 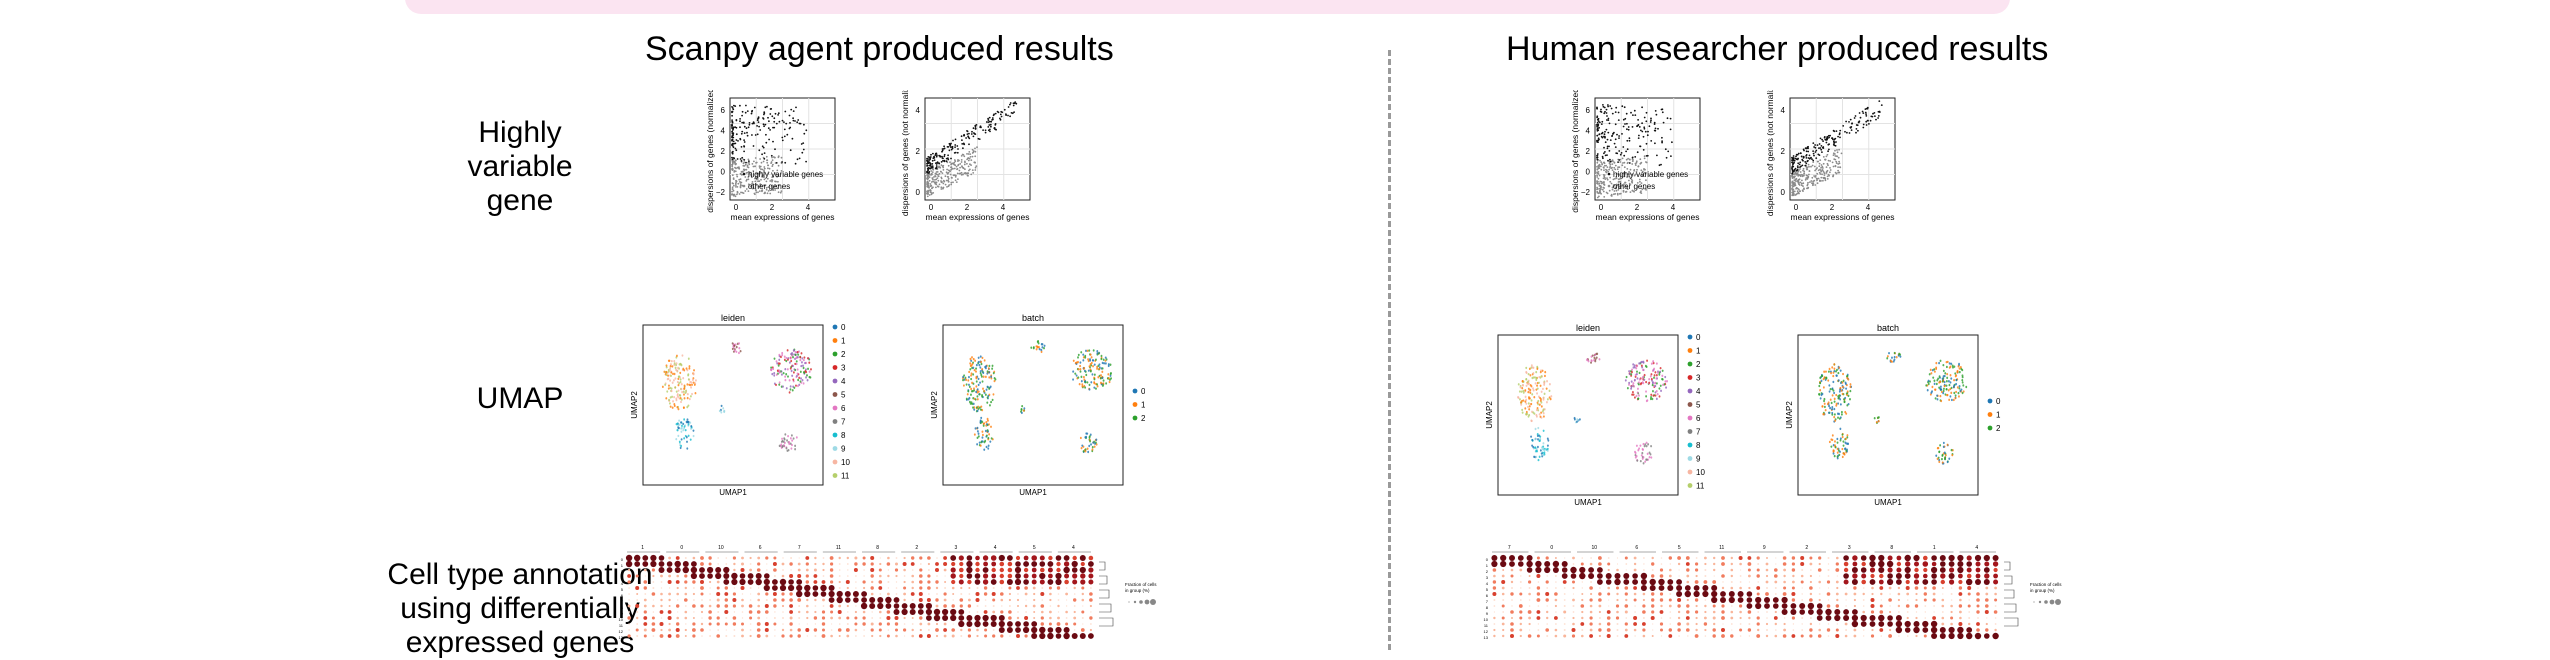 I want to click on legend-marker, so click(x=744, y=174).